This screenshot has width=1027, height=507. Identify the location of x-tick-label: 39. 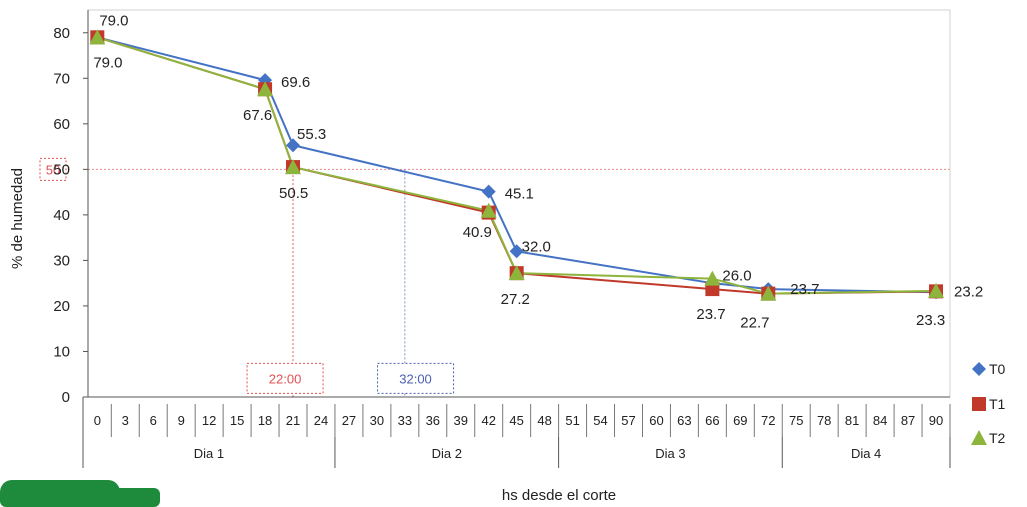
(461, 420).